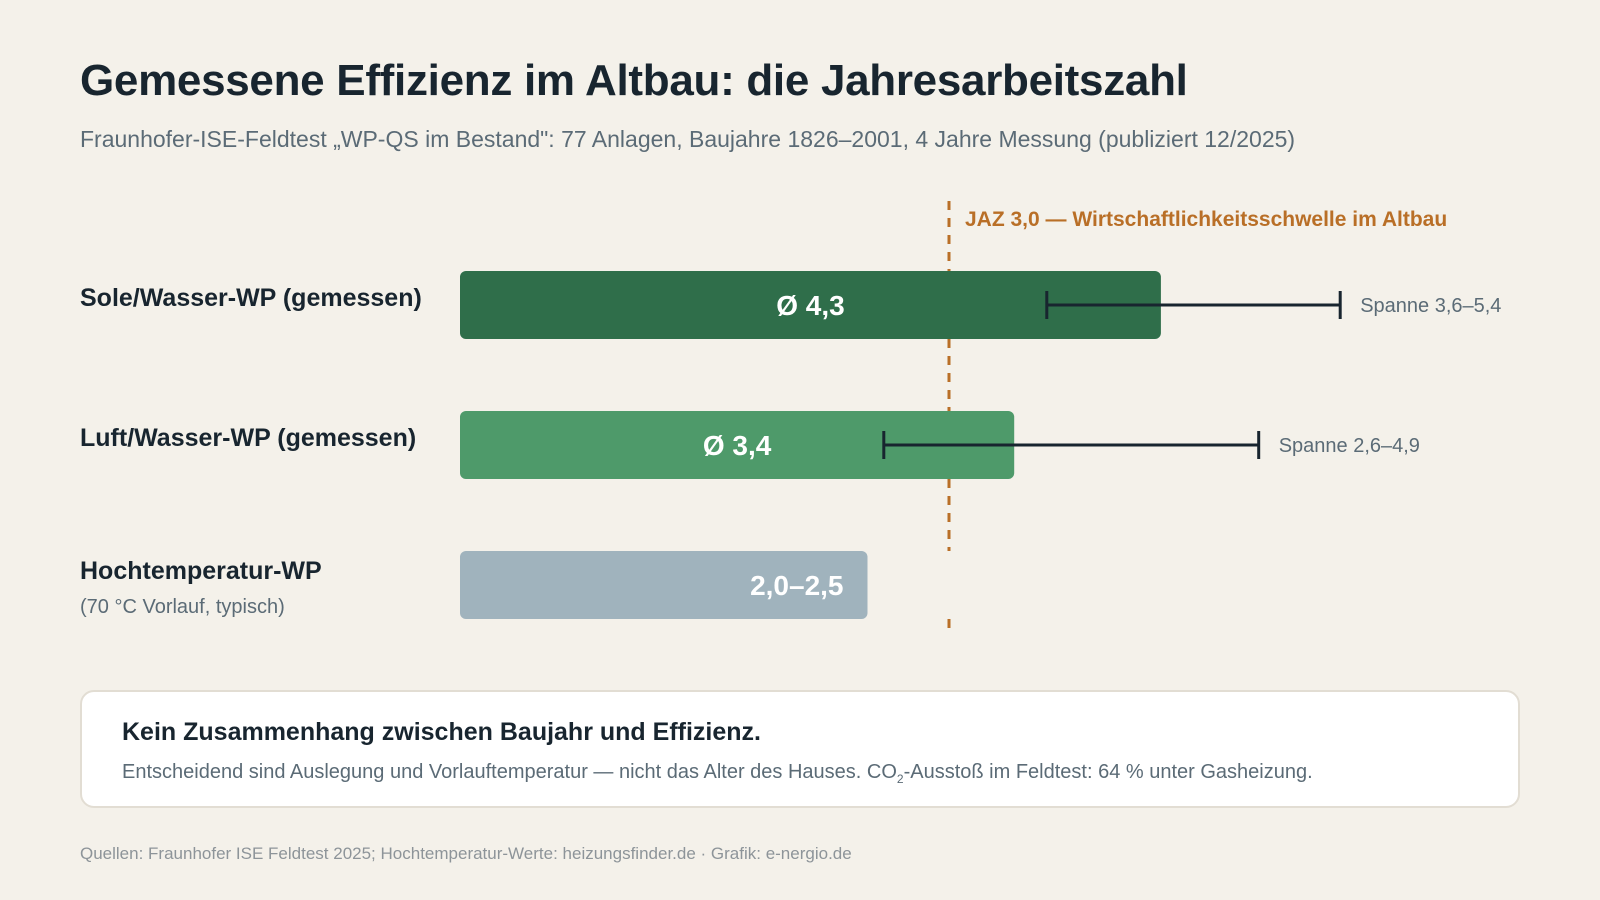 Image resolution: width=1600 pixels, height=900 pixels. I want to click on bar-value-label: Ø 4,3, so click(810, 305).